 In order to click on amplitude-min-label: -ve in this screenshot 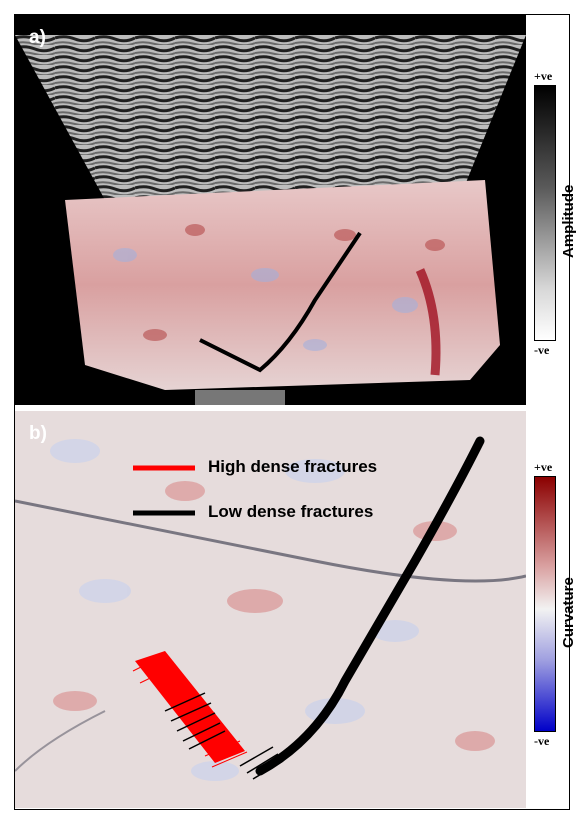, I will do `click(542, 350)`.